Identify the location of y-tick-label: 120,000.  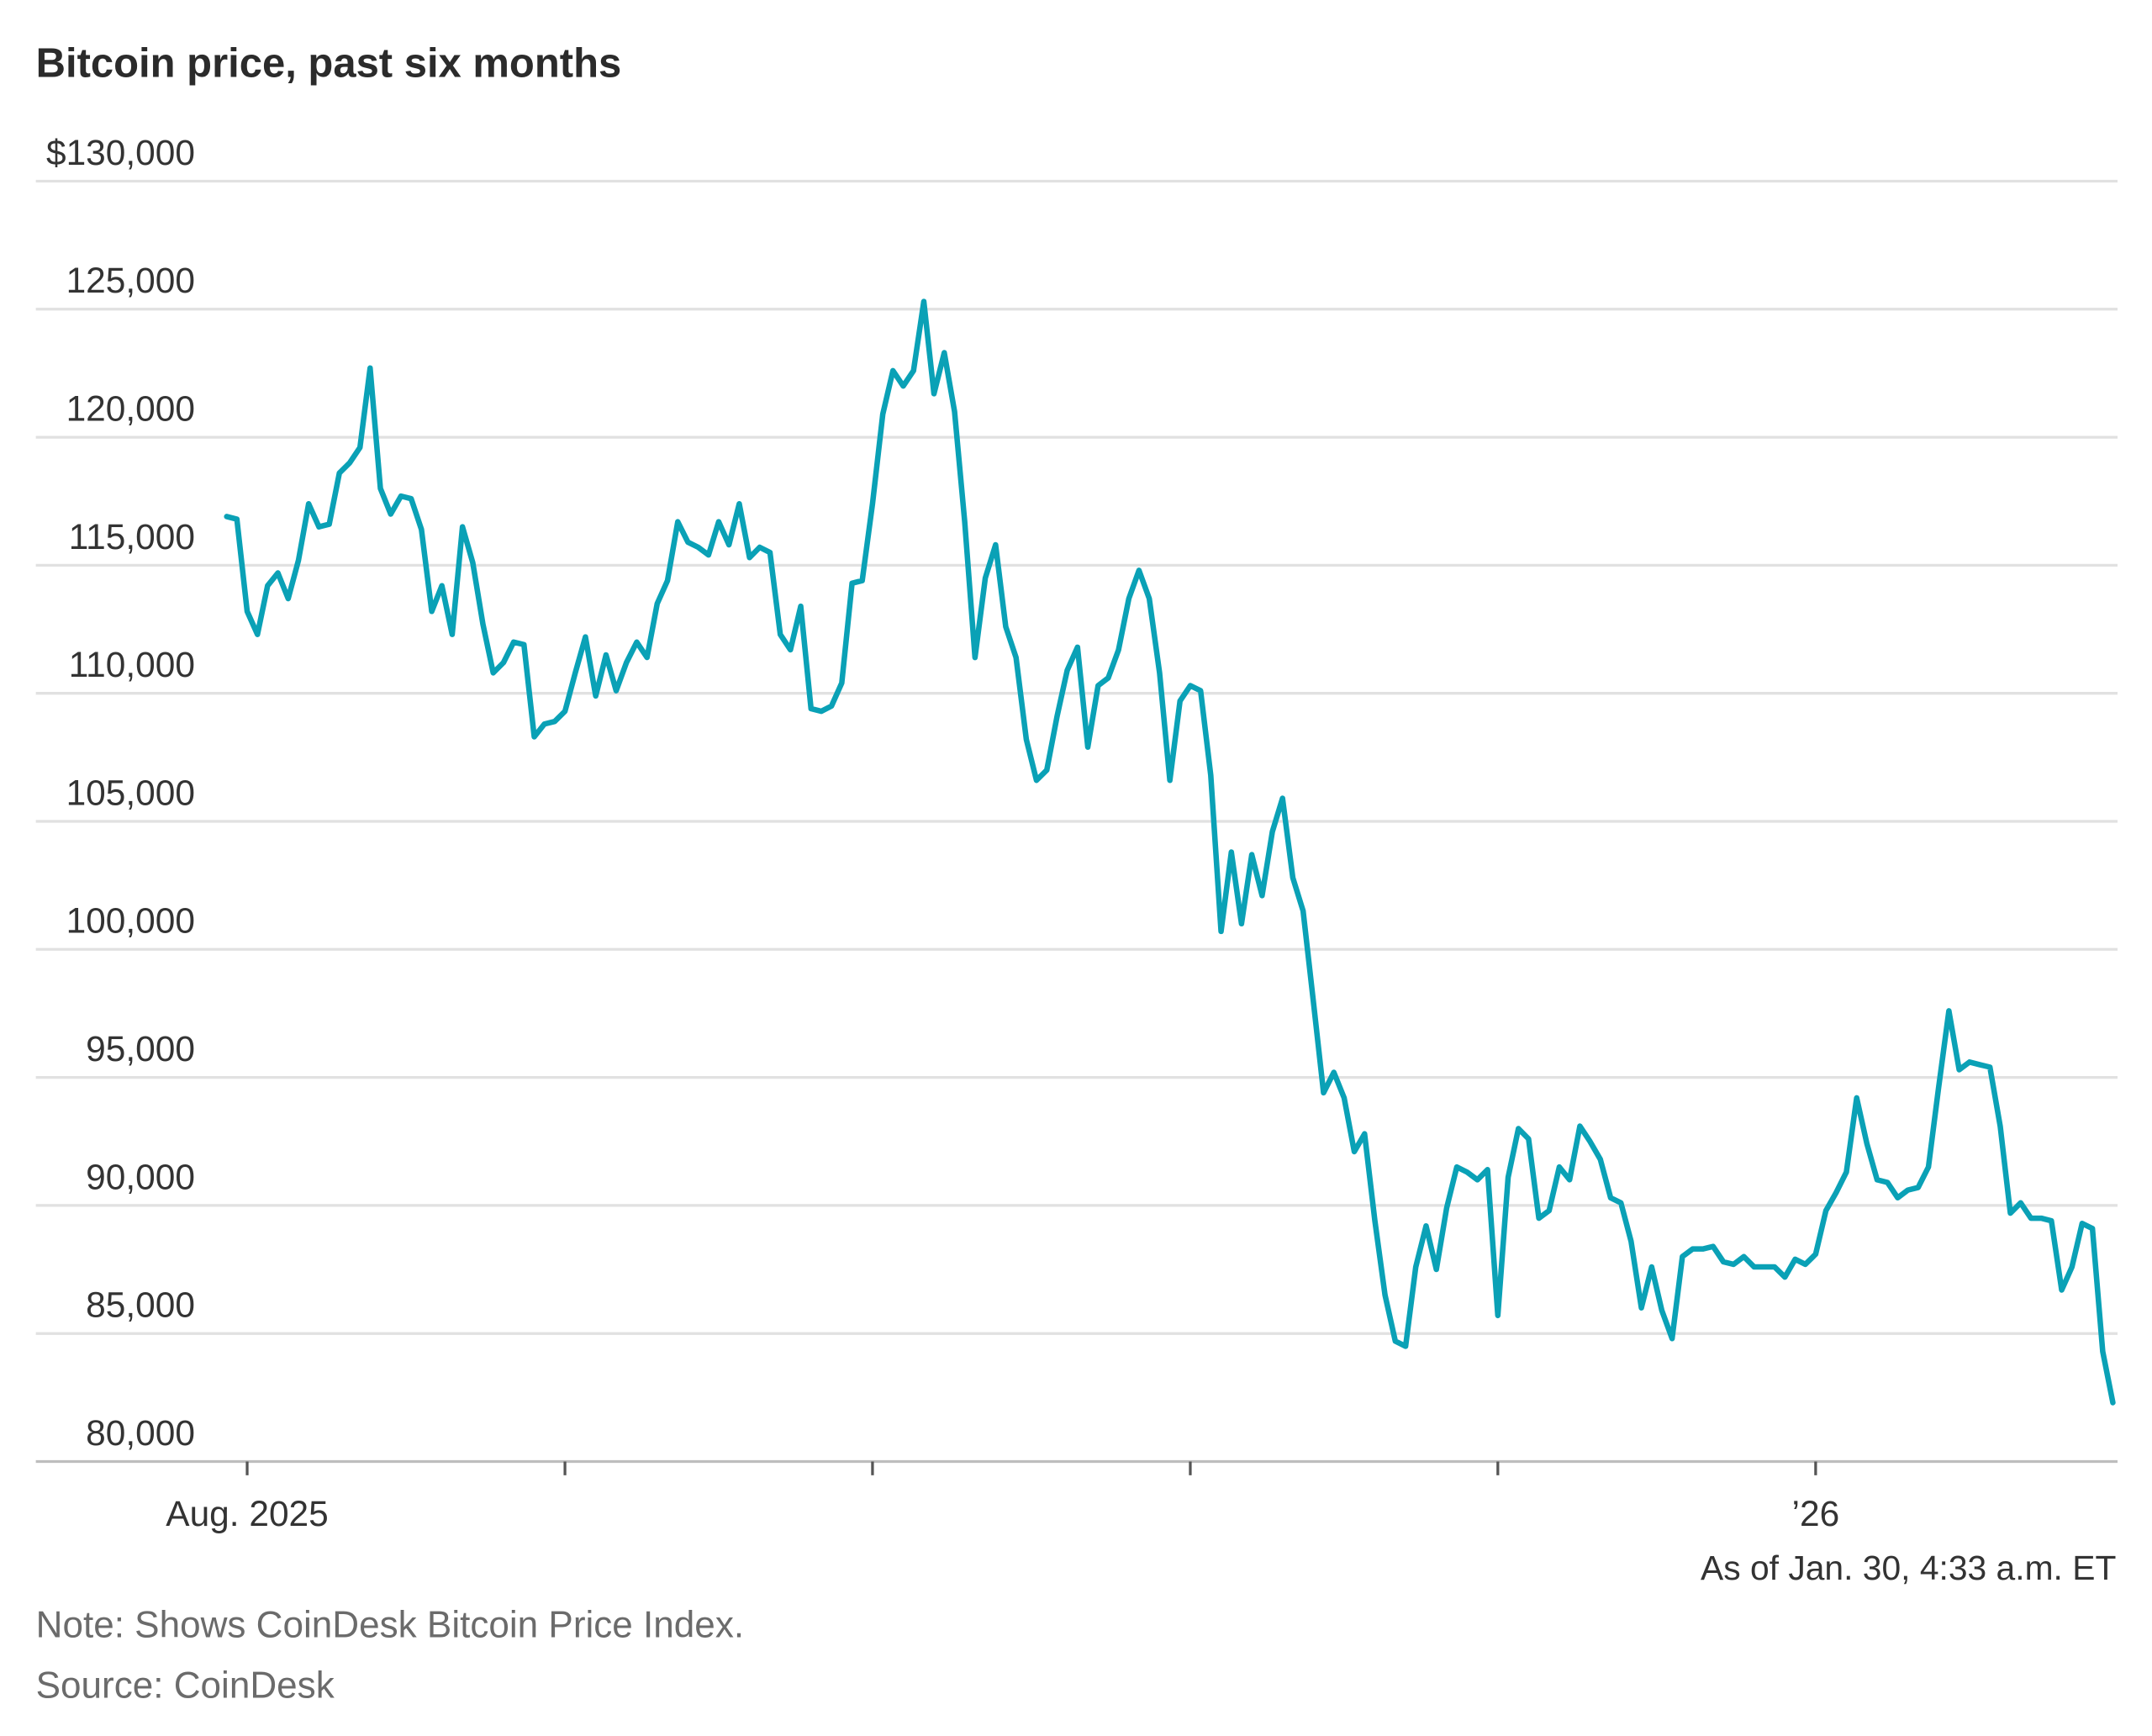
(130, 408).